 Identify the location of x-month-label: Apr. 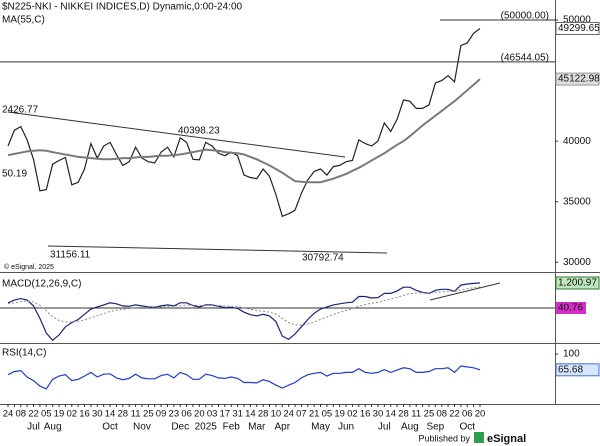
(282, 427).